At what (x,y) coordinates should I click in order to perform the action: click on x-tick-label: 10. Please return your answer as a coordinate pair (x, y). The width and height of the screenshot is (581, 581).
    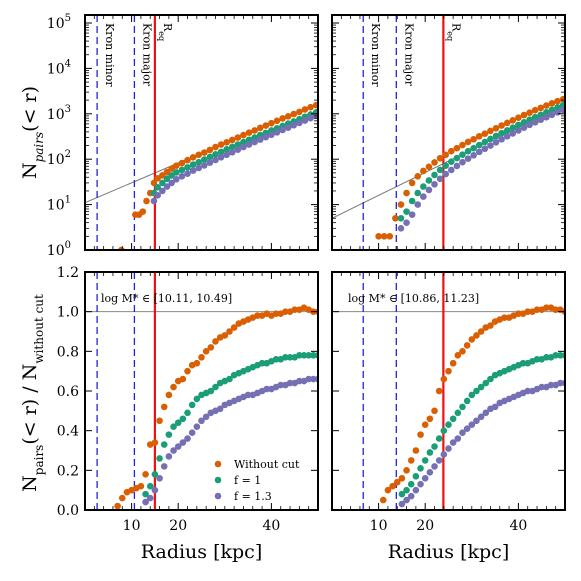
    Looking at the image, I should click on (132, 526).